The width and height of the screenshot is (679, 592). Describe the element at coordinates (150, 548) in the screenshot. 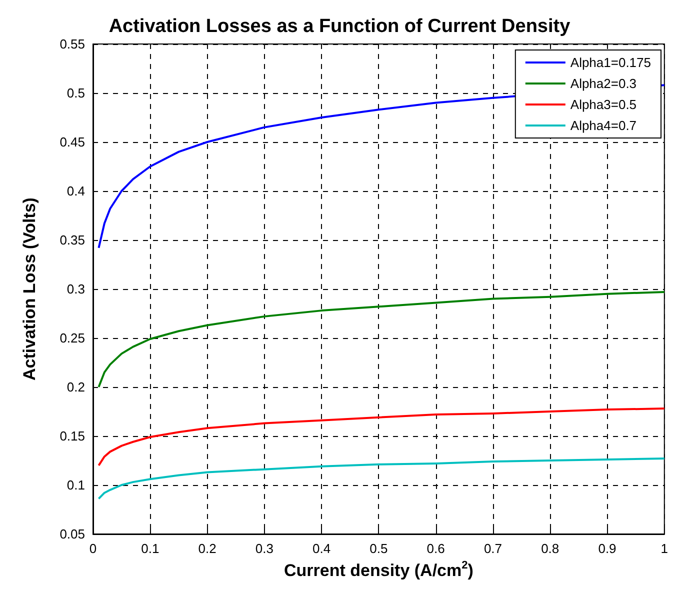

I see `x-tick-label: 0.1` at that location.